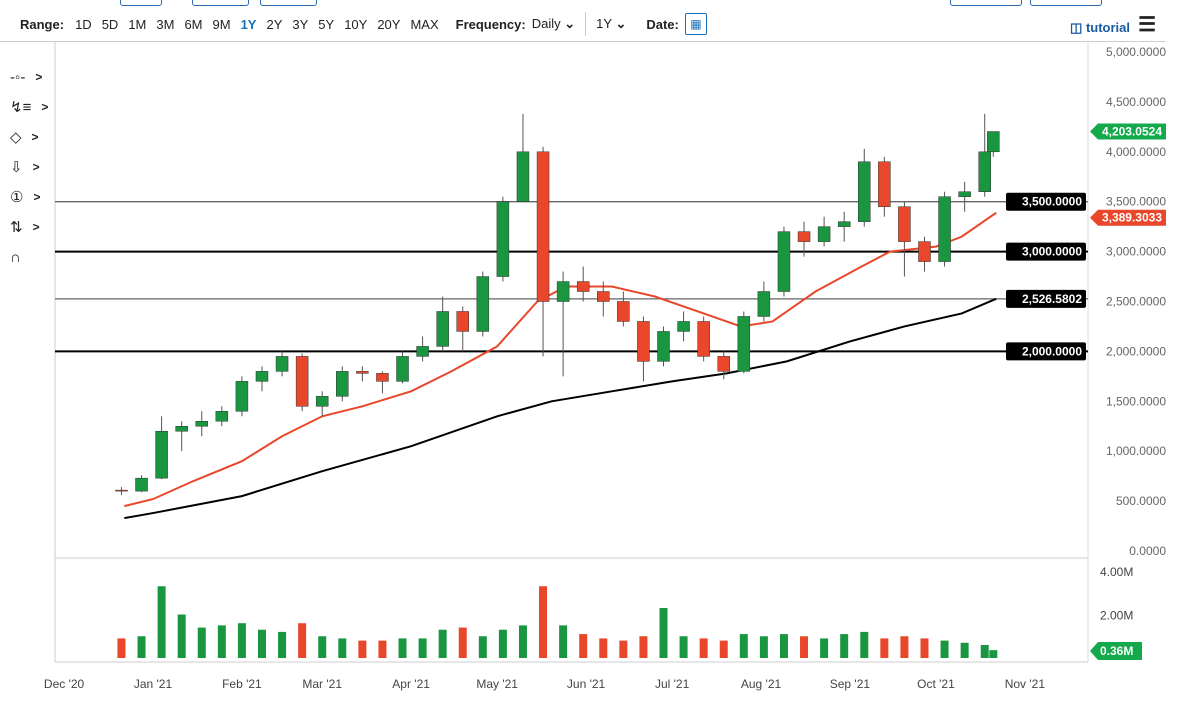 Image resolution: width=1178 pixels, height=701 pixels. Describe the element at coordinates (1046, 351) in the screenshot. I see `level-tag: 2,000.0000` at that location.